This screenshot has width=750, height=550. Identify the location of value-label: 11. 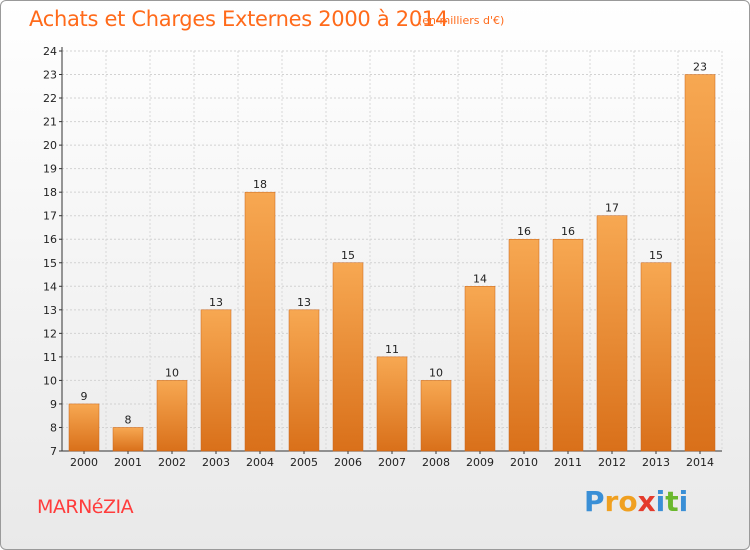
(392, 349).